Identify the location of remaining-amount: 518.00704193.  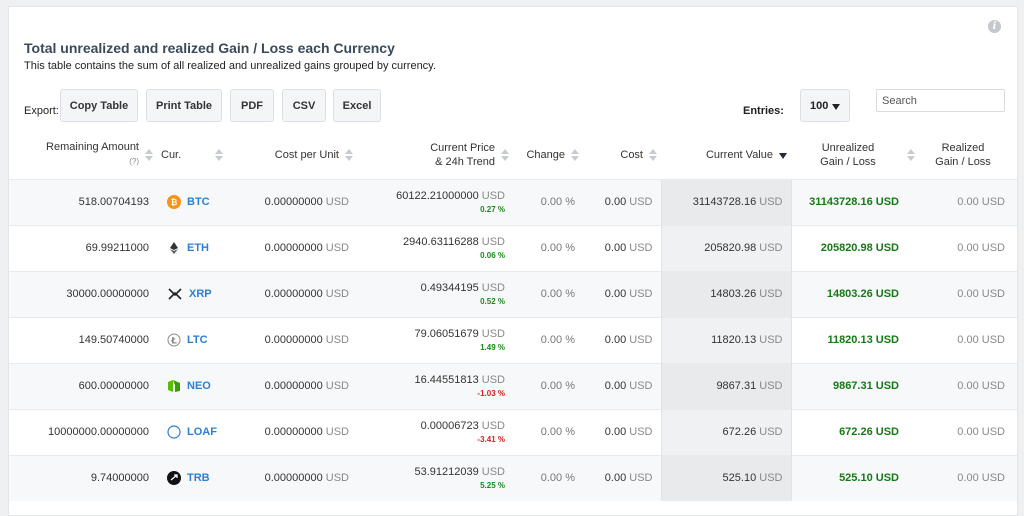
(83, 201).